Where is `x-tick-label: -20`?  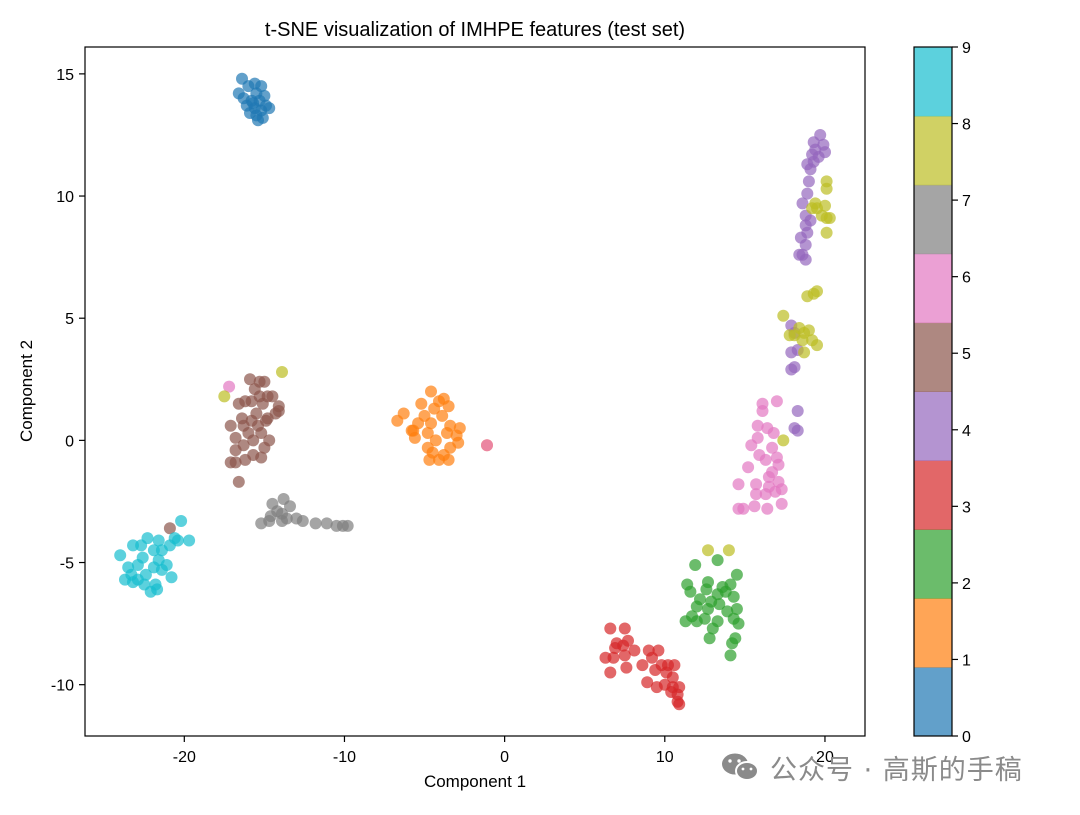 x-tick-label: -20 is located at coordinates (184, 757).